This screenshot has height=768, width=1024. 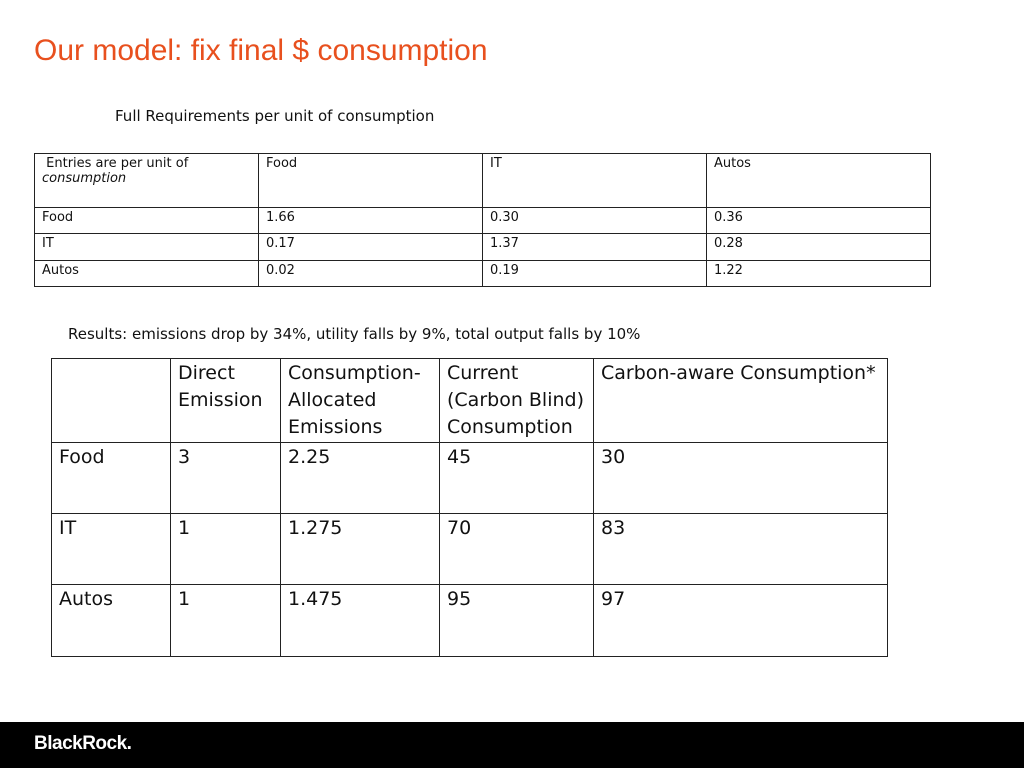 What do you see at coordinates (594, 273) in the screenshot?
I see `table-cell: 0.19` at bounding box center [594, 273].